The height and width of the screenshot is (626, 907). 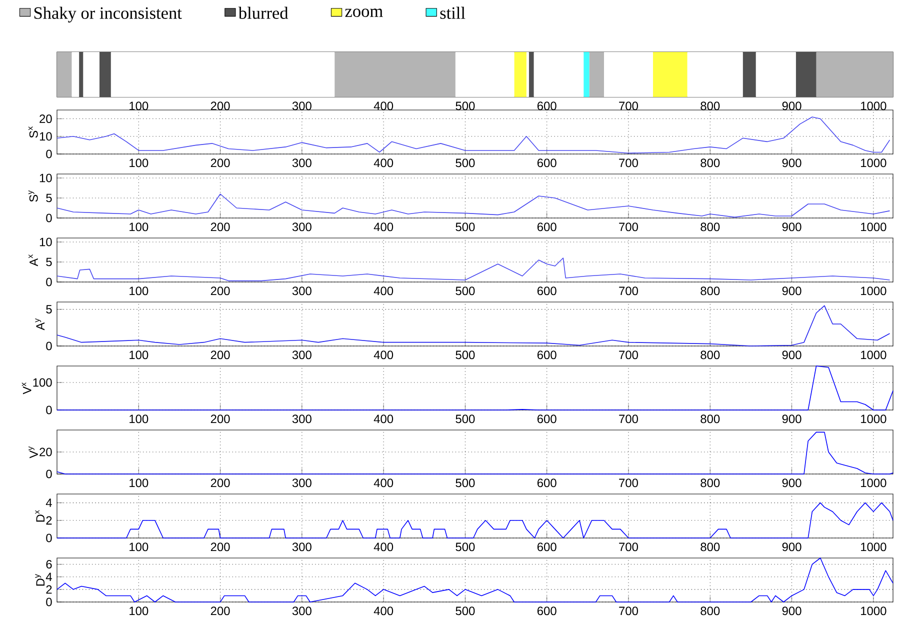 What do you see at coordinates (42, 382) in the screenshot?
I see `y-tick-label: 100` at bounding box center [42, 382].